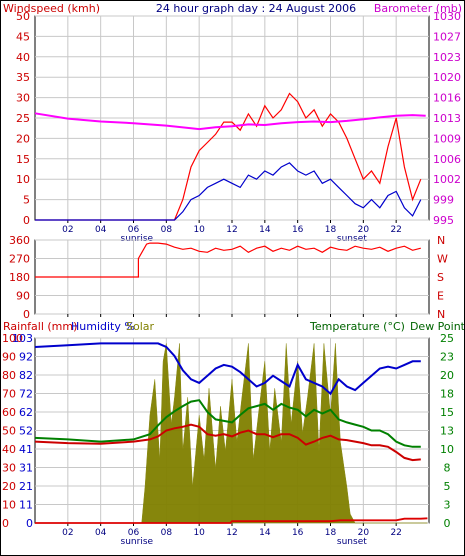  I want to click on panel1-right-axis-label: Barometer (mb), so click(418, 8).